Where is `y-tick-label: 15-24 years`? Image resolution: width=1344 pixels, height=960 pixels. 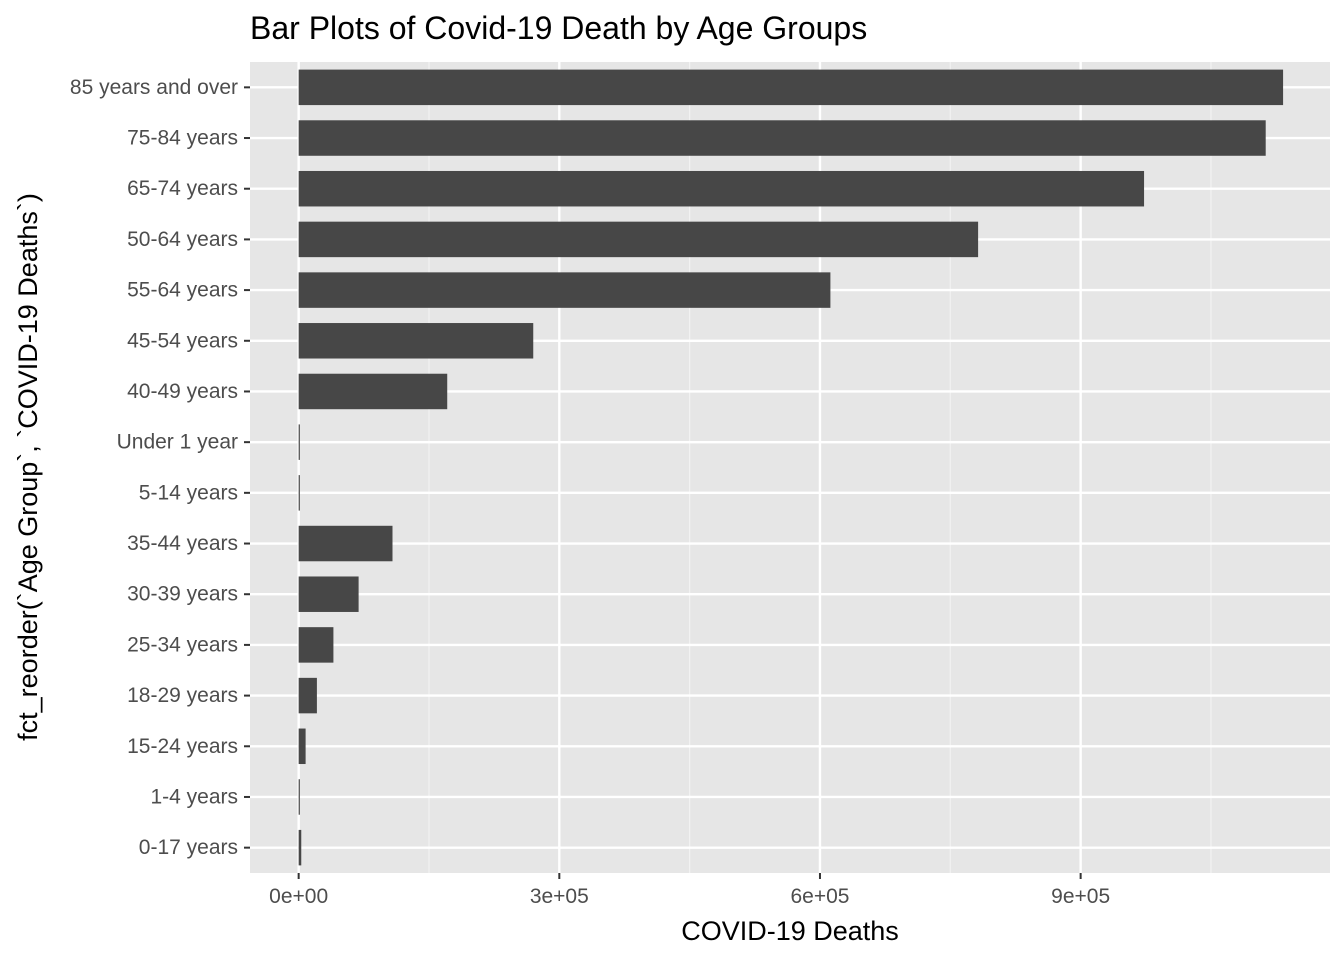
y-tick-label: 15-24 years is located at coordinates (182, 746).